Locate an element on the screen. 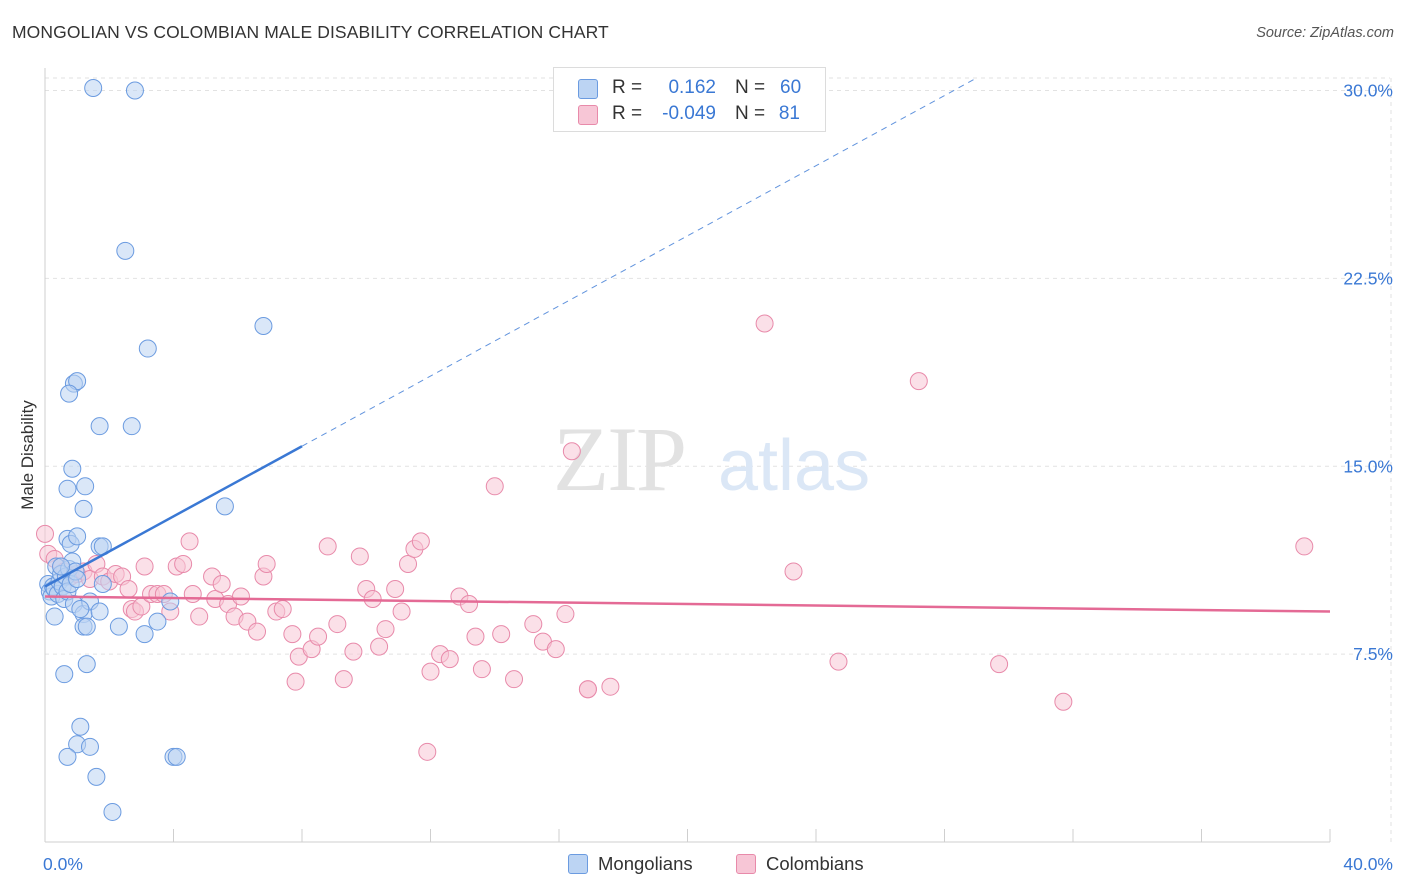 The height and width of the screenshot is (892, 1406). legend-n-value-colombians: 81 is located at coordinates (789, 113).